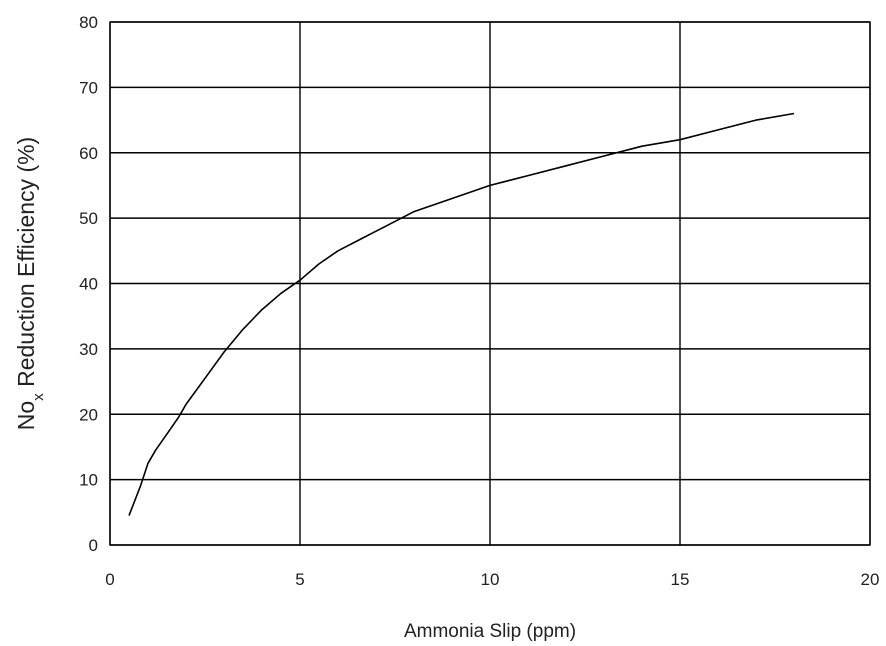 The height and width of the screenshot is (646, 886). What do you see at coordinates (26, 415) in the screenshot?
I see `y-axis-title-main: No` at bounding box center [26, 415].